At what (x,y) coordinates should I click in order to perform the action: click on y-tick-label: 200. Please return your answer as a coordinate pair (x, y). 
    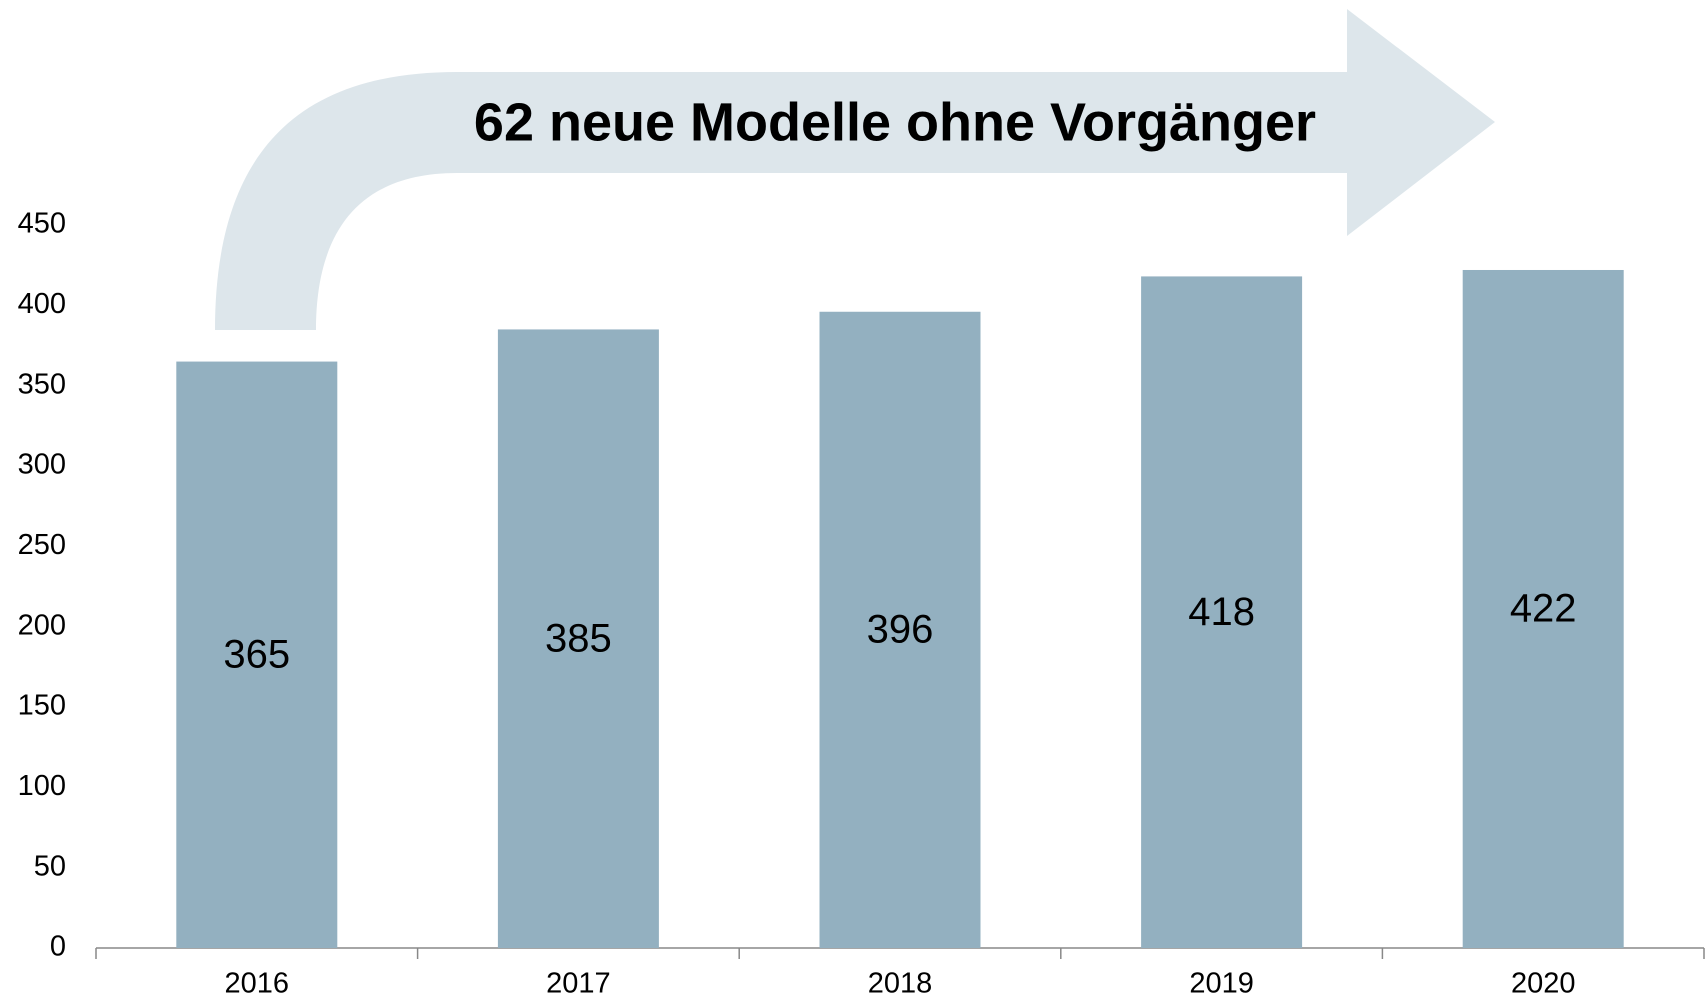
    Looking at the image, I should click on (42, 625).